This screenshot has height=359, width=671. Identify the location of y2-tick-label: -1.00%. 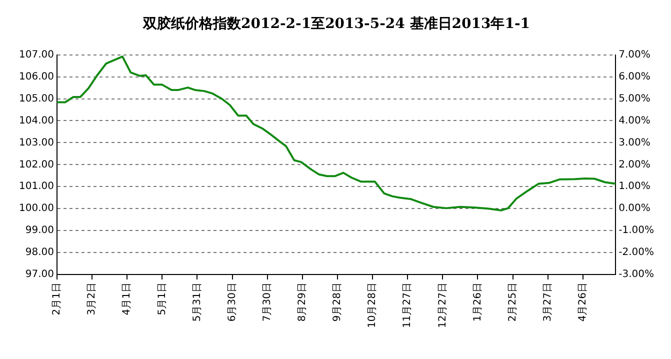
(636, 230).